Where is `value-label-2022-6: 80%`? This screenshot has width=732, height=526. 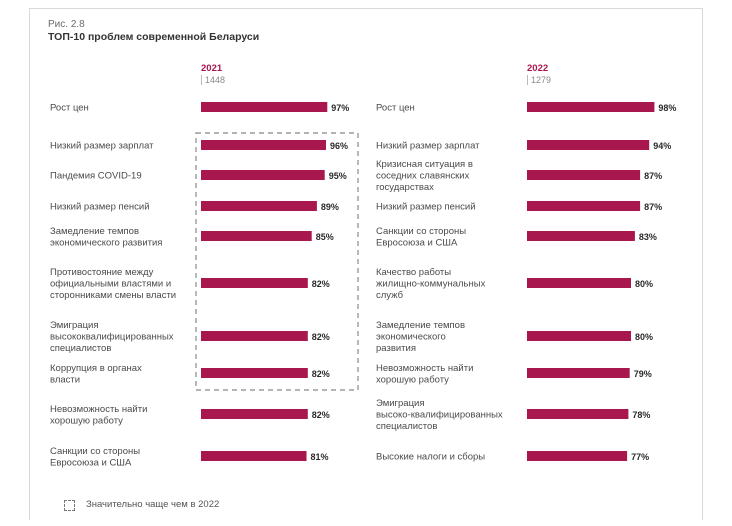 value-label-2022-6: 80% is located at coordinates (644, 284).